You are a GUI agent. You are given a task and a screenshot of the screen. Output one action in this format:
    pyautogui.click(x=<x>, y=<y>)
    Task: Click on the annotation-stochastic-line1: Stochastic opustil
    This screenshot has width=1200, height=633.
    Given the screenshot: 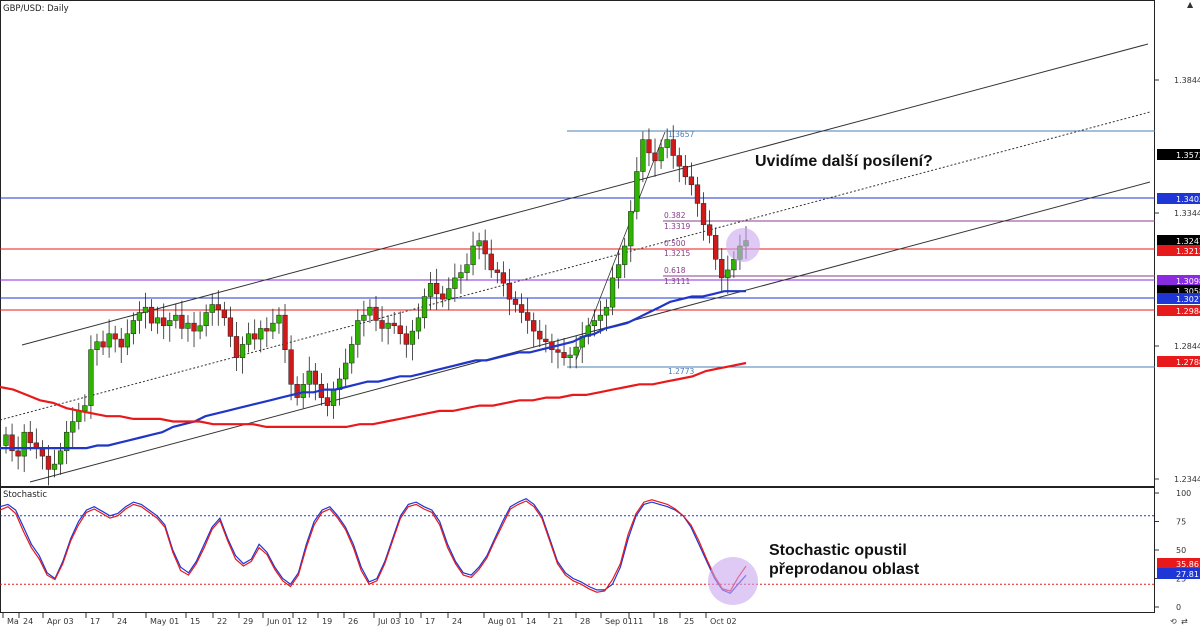 What is the action you would take?
    pyautogui.click(x=838, y=550)
    